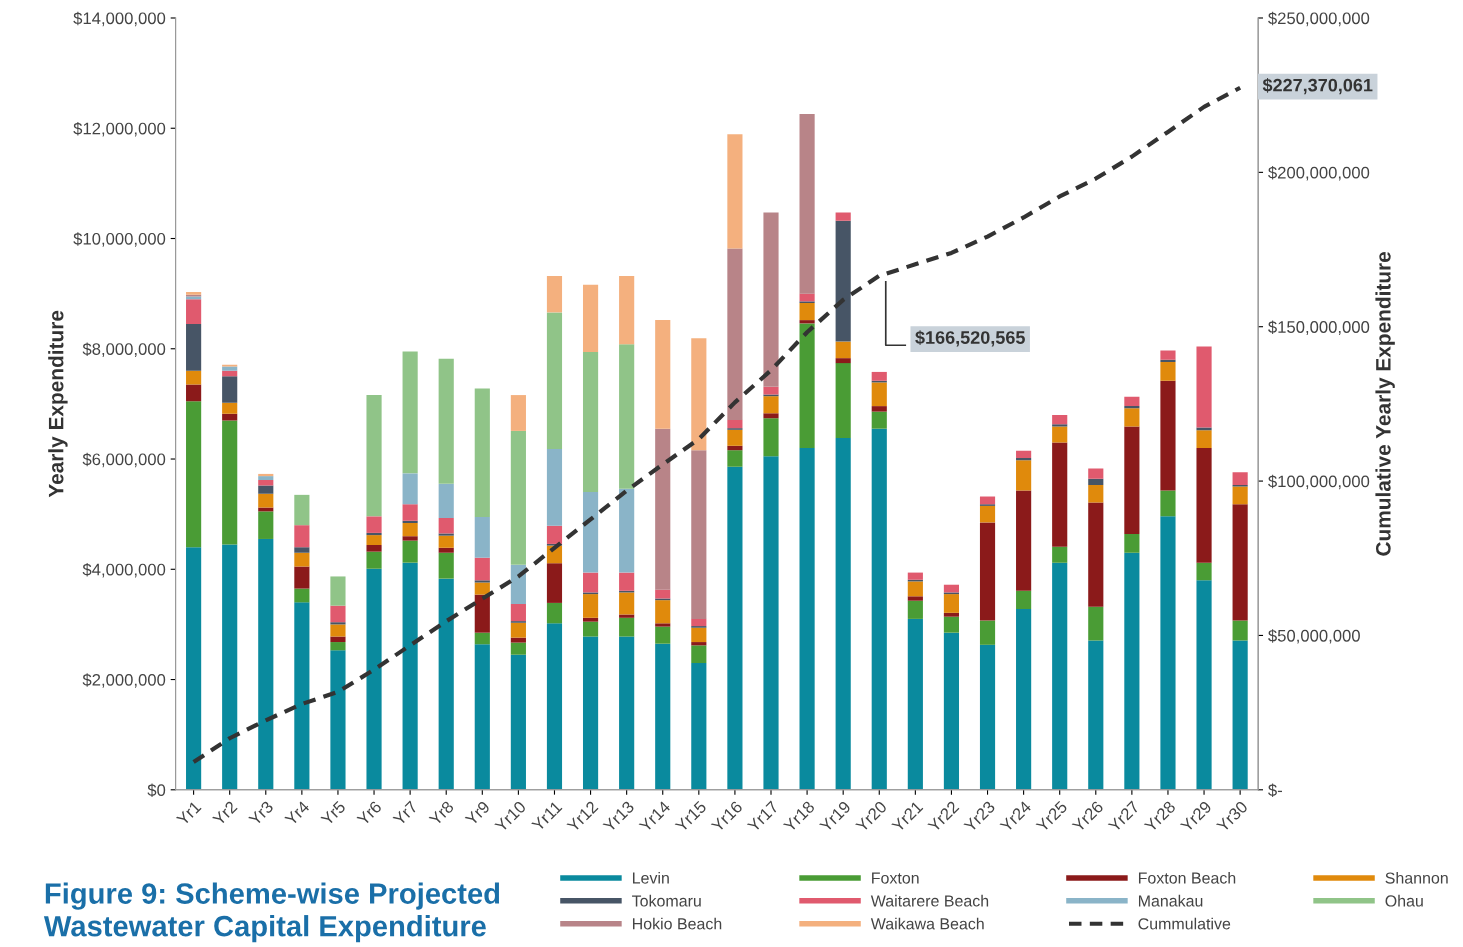 This screenshot has width=1463, height=947. I want to click on legend-label: Cummulative, so click(1184, 923).